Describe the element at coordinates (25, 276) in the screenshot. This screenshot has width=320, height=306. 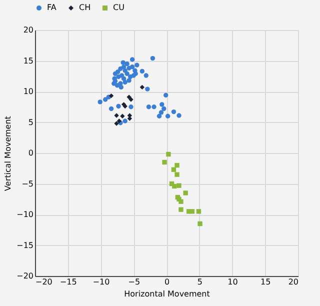
I see `y-tick-label: −20` at that location.